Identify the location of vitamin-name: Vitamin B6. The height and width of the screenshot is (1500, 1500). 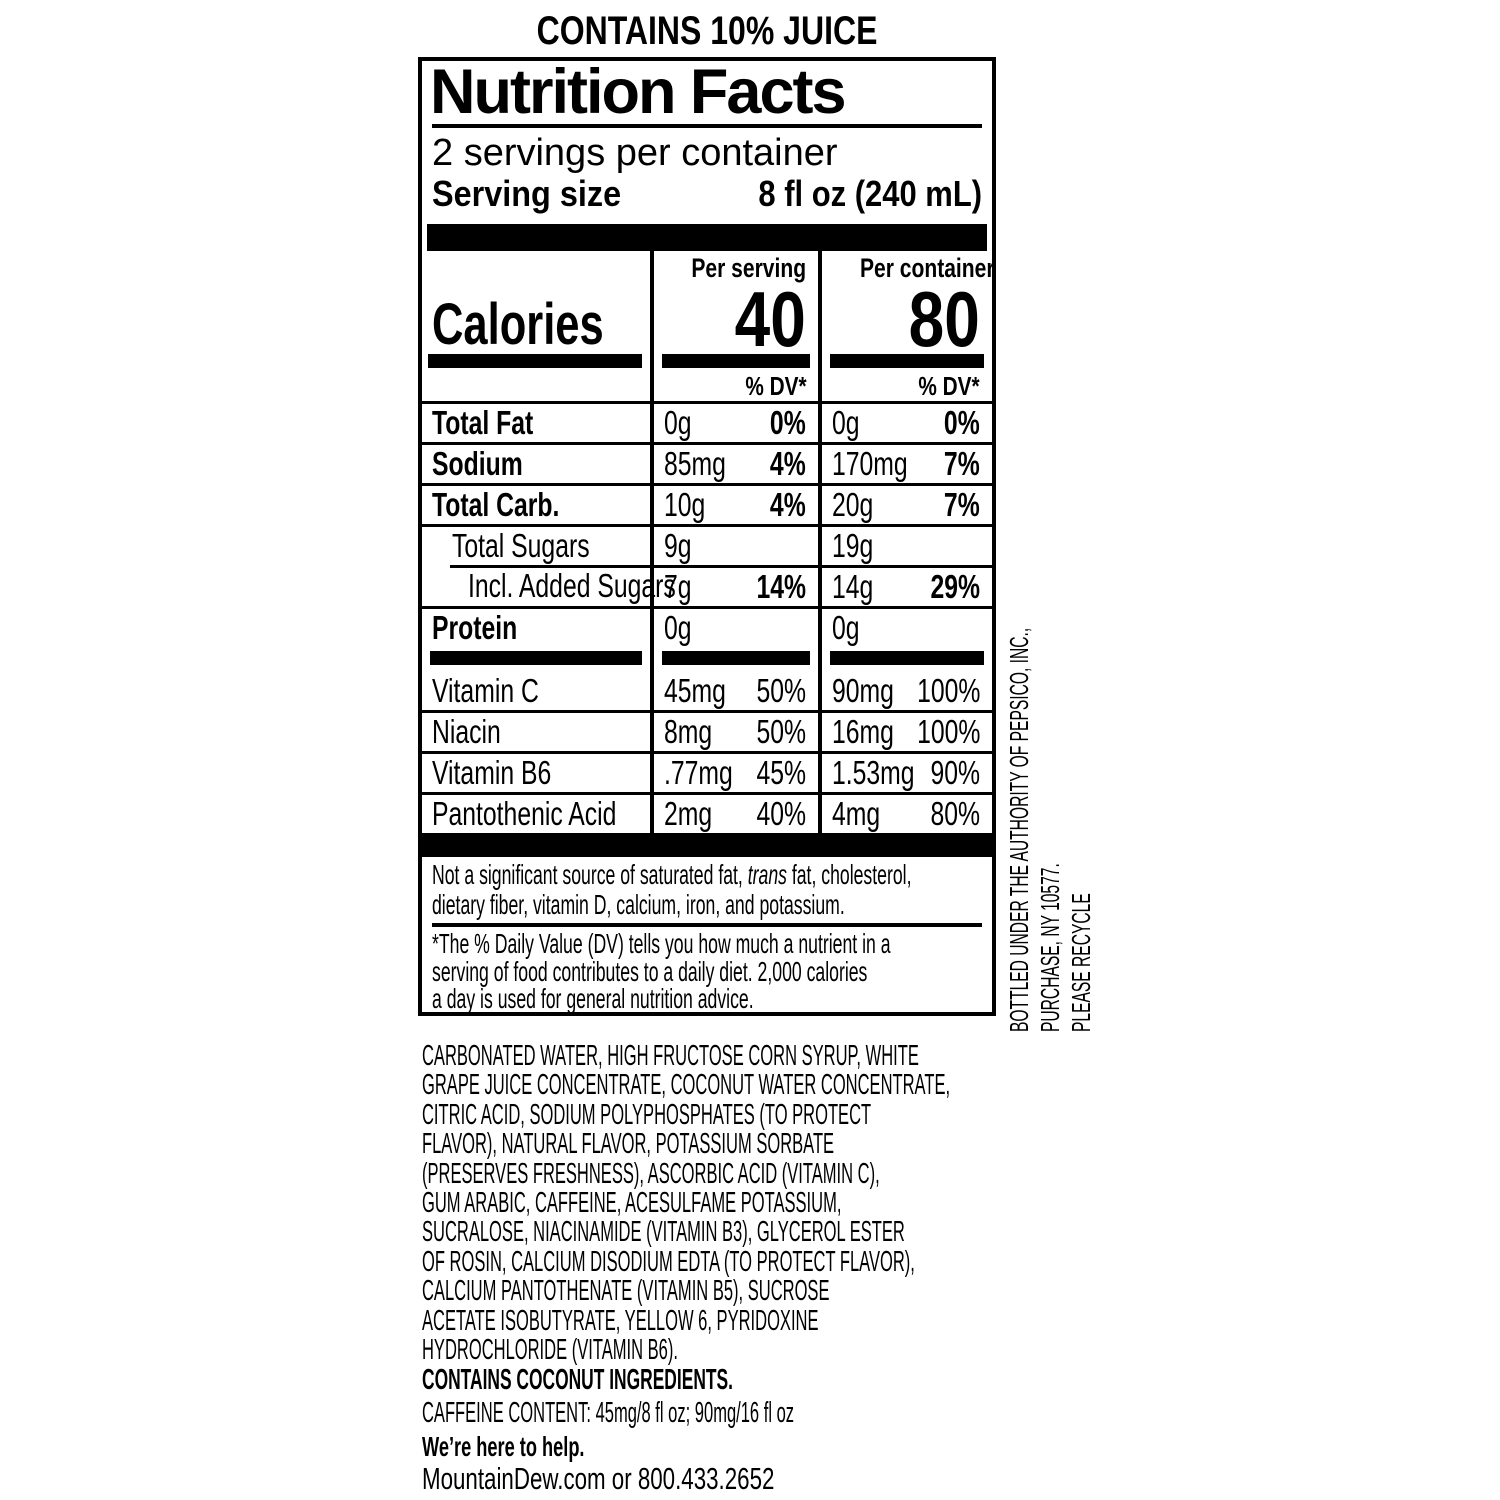
(492, 772).